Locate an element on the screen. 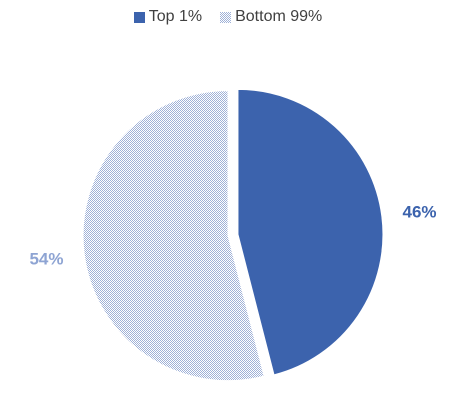 This screenshot has height=409, width=456. legend-item-bottom-99: Bottom 99% is located at coordinates (271, 17).